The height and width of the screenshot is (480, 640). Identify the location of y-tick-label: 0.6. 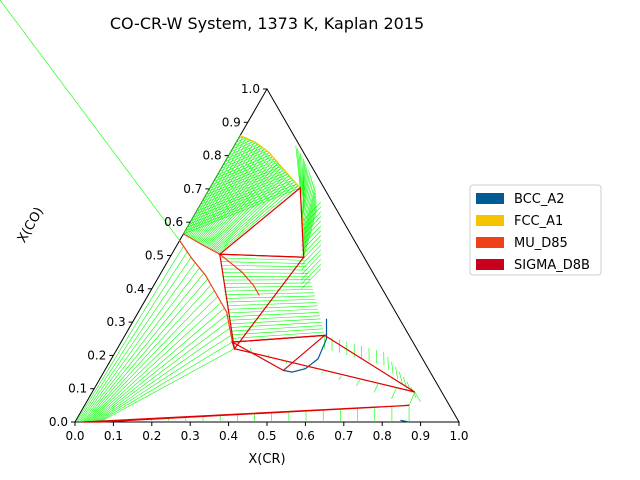
(173, 222).